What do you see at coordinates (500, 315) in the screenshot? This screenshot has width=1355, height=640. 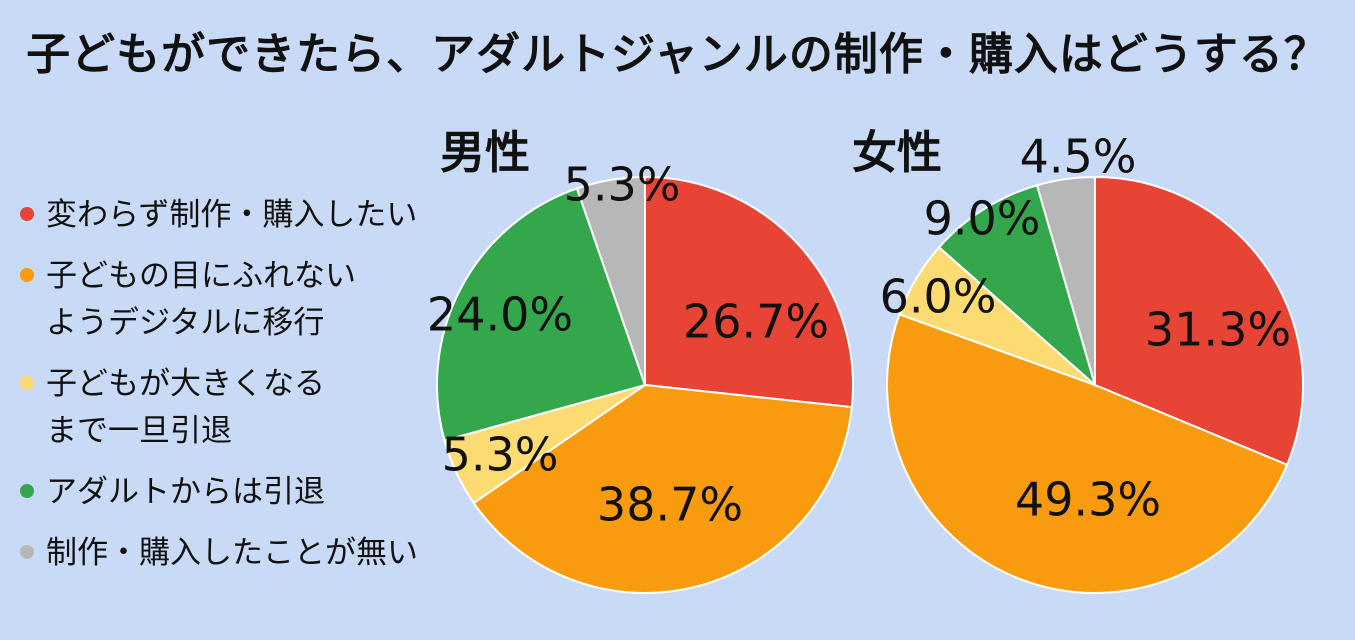 I see `data-label-retire: 24.0%` at bounding box center [500, 315].